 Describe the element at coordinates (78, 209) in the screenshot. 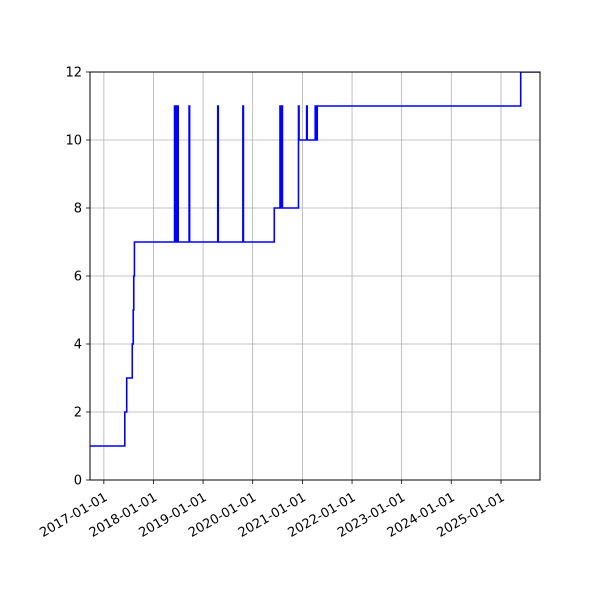

I see `y-tick-label: 8` at that location.